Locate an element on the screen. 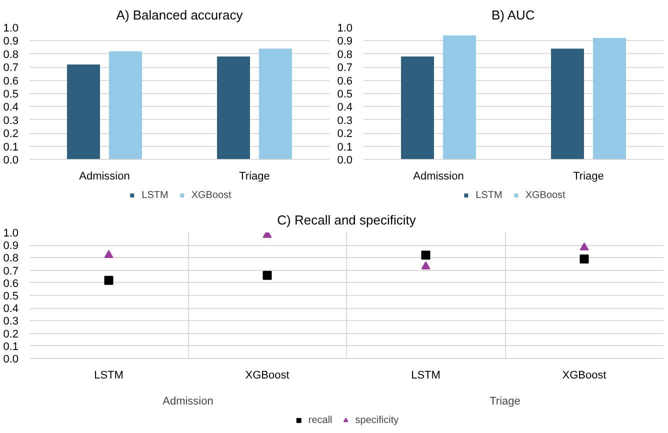 This screenshot has width=668, height=433. chart-title: C) Recall and specificity is located at coordinates (346, 220).